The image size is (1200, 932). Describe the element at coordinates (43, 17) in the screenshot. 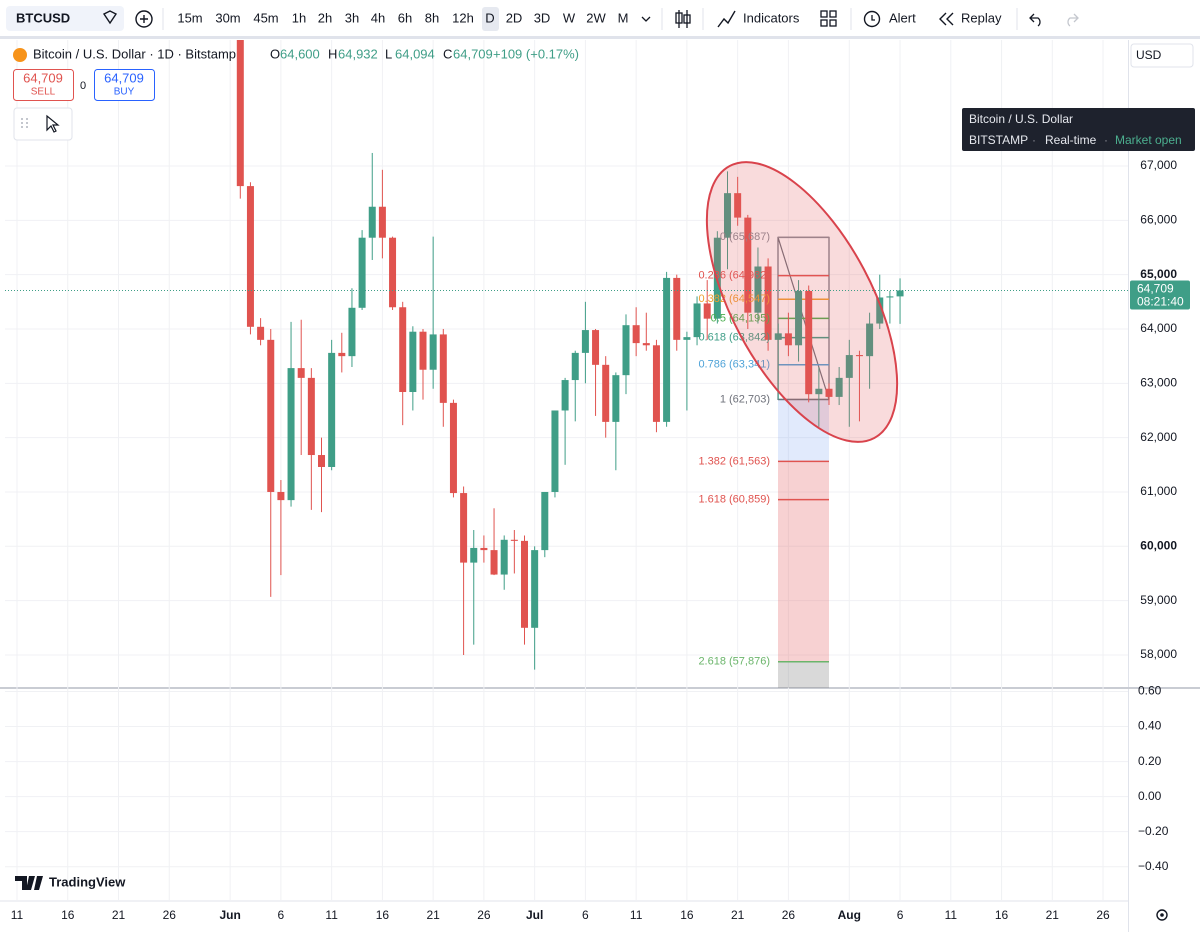

I see `symbol: BTCUSD` at that location.